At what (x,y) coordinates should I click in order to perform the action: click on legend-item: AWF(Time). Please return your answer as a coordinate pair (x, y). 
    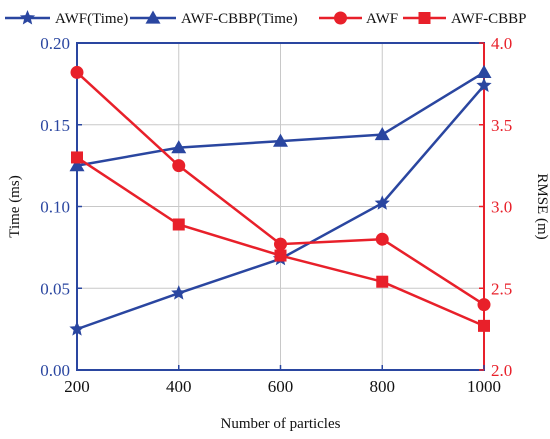
    Looking at the image, I should click on (66, 18).